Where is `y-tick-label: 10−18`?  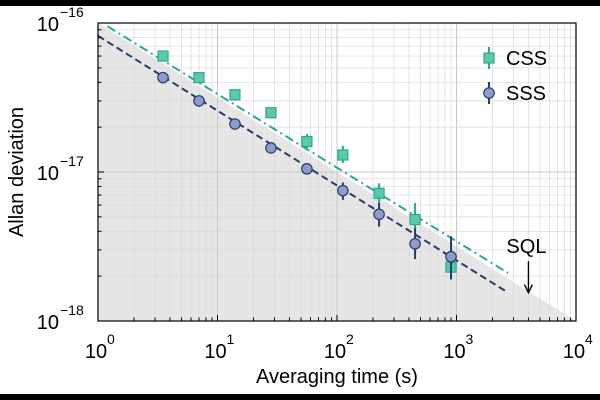
y-tick-label: 10−18 is located at coordinates (60, 318).